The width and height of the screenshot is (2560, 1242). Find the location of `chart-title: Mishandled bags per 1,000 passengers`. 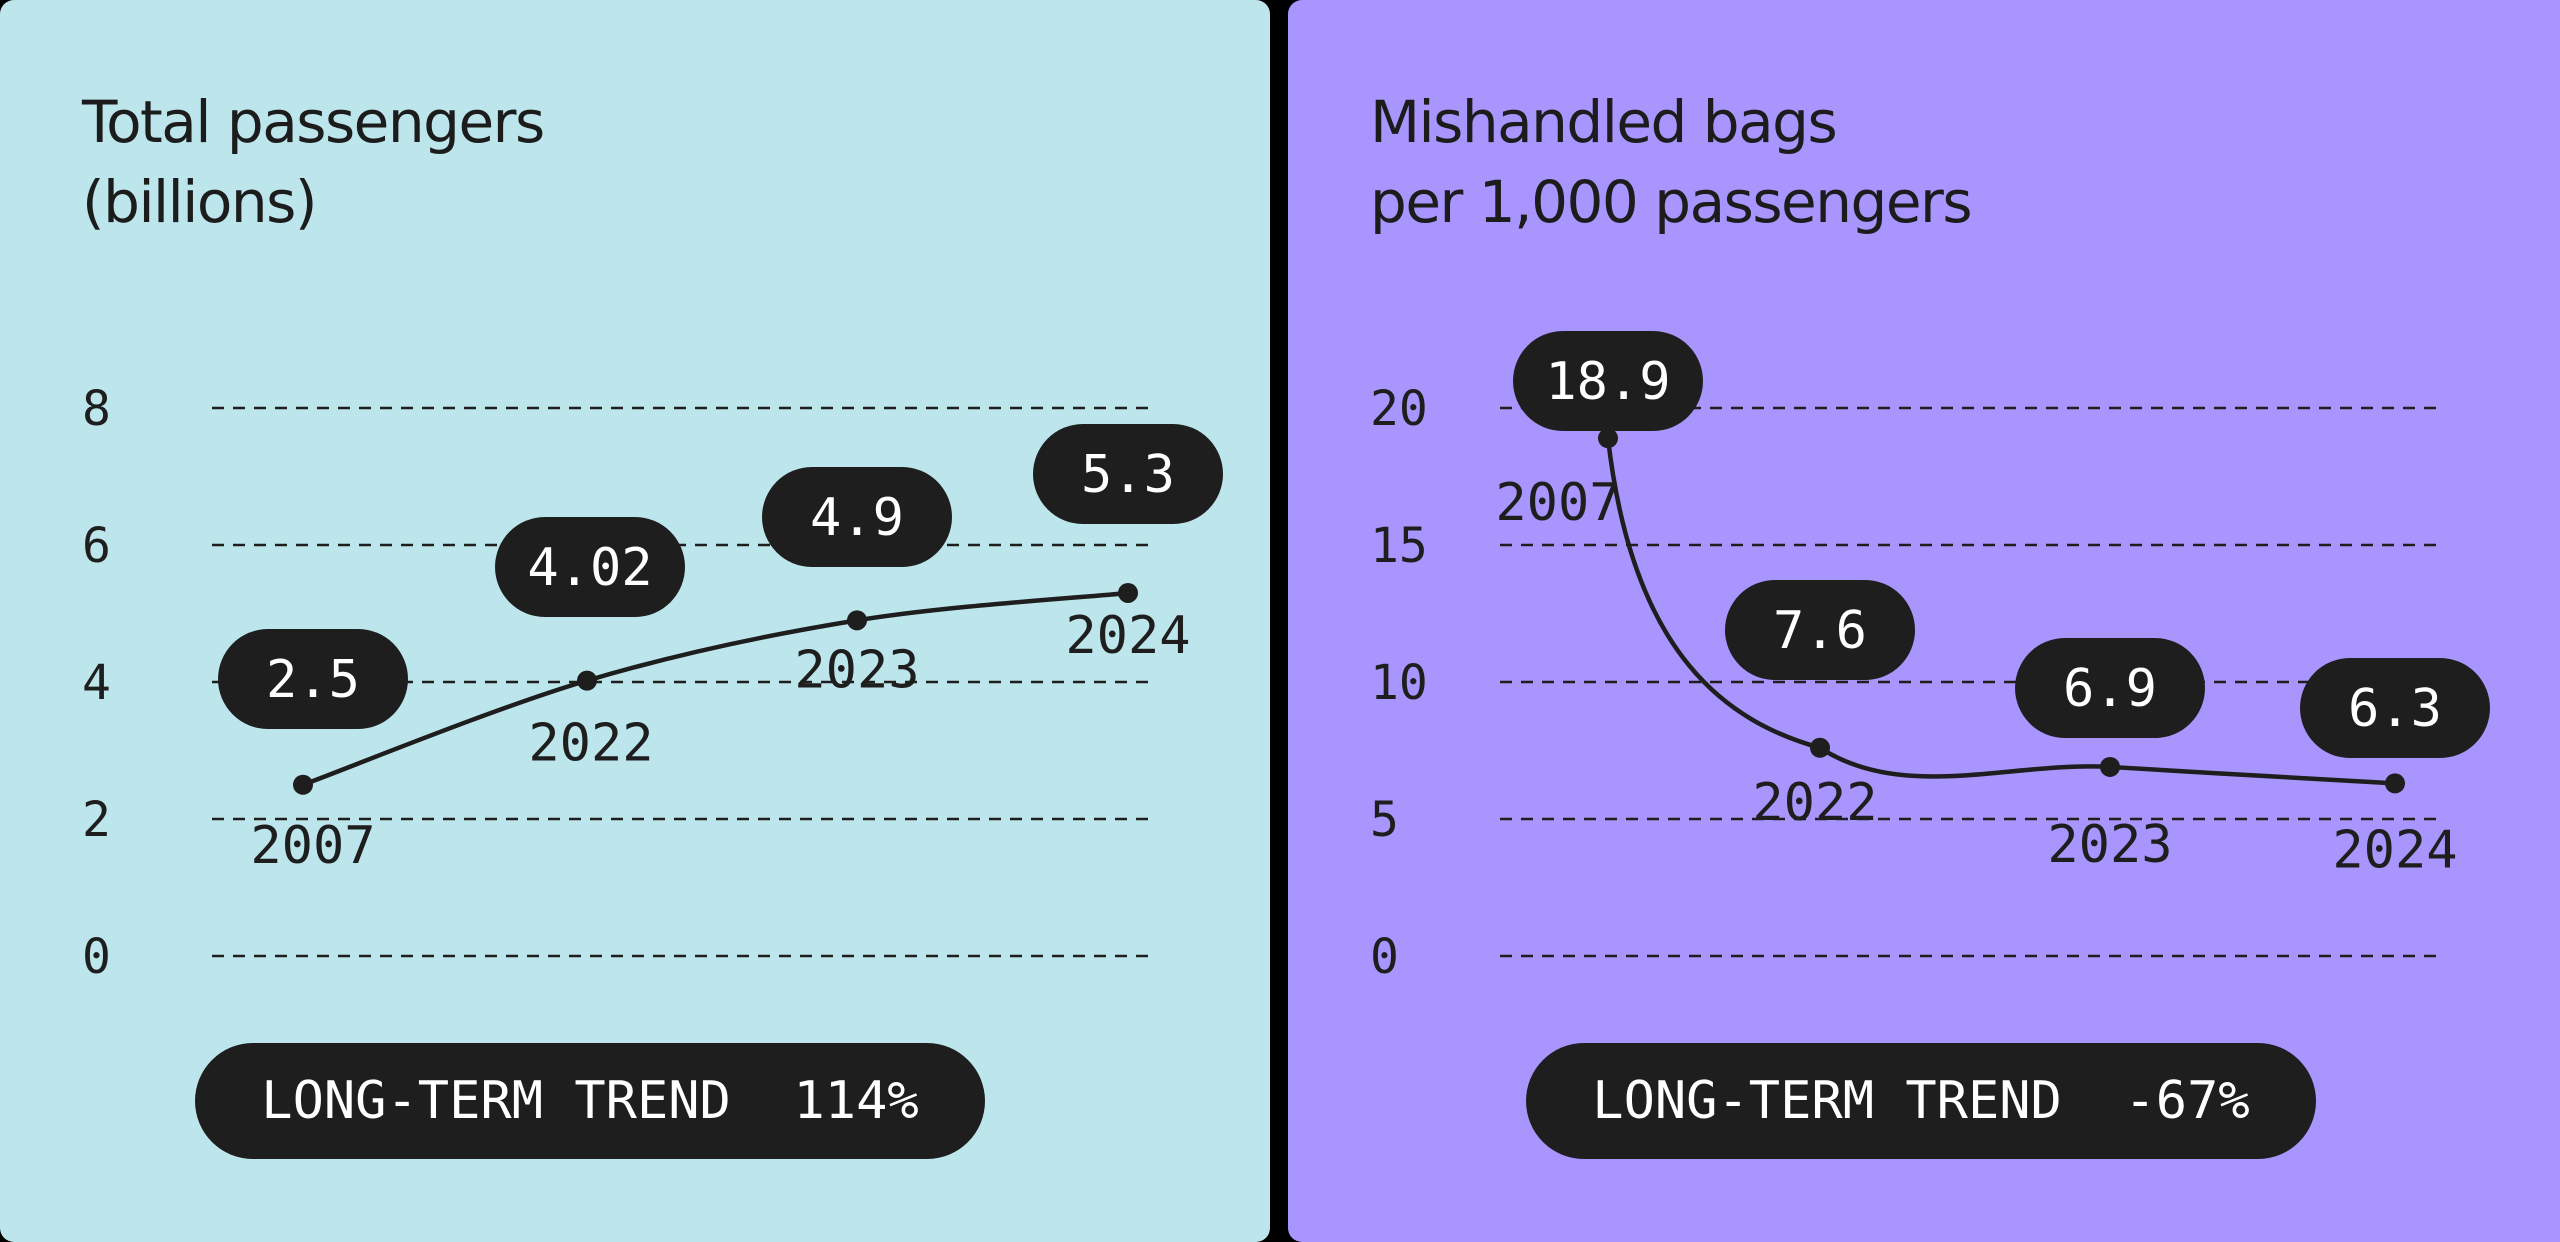

chart-title: Mishandled bags per 1,000 passengers is located at coordinates (1671, 162).